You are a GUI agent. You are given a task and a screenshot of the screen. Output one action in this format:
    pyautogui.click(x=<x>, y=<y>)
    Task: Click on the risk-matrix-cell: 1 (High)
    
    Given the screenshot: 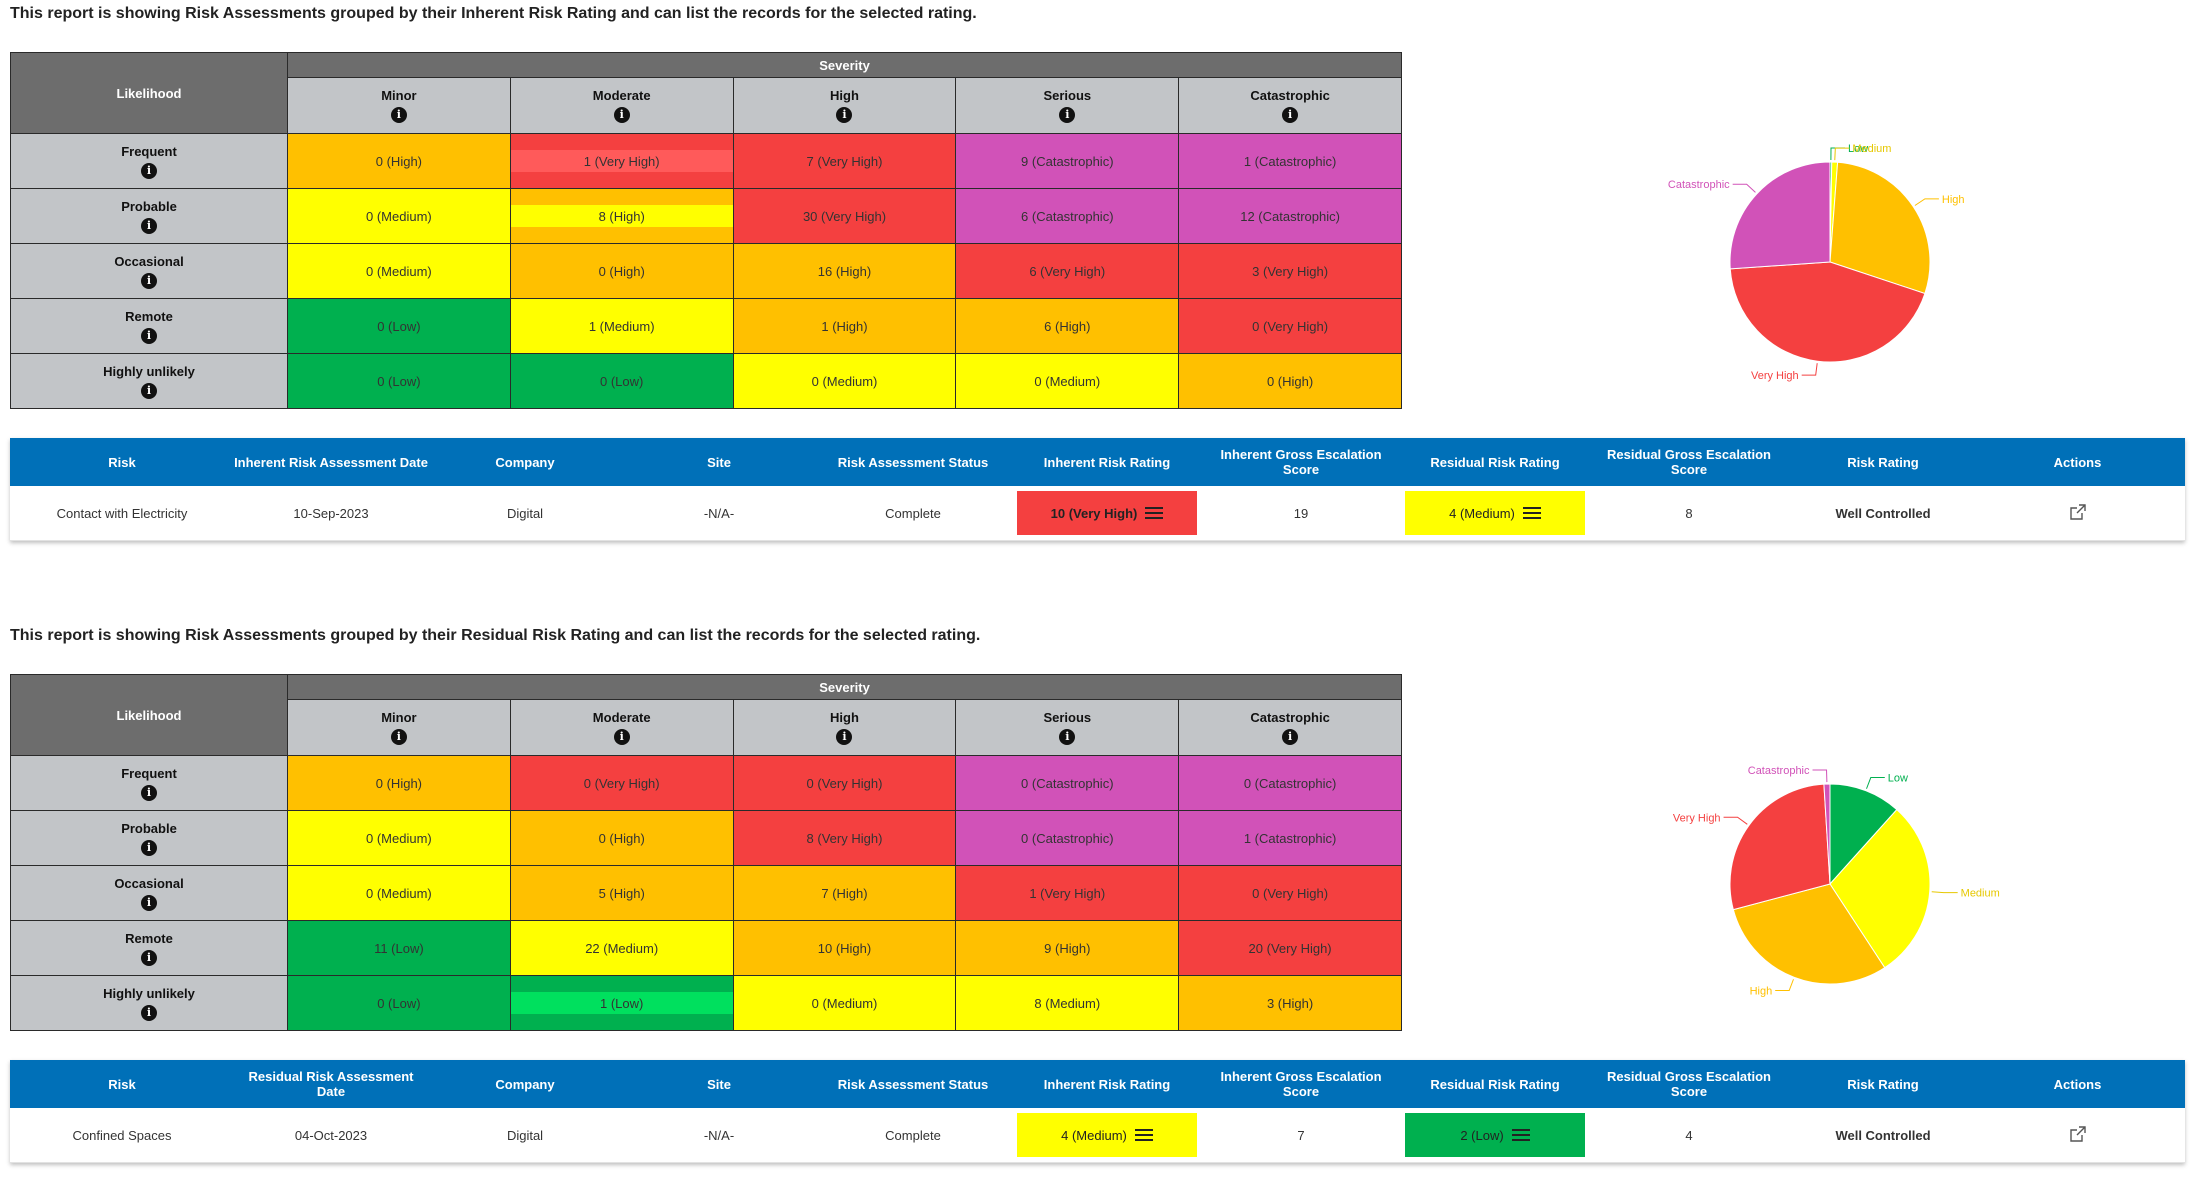 What is the action you would take?
    pyautogui.click(x=844, y=326)
    